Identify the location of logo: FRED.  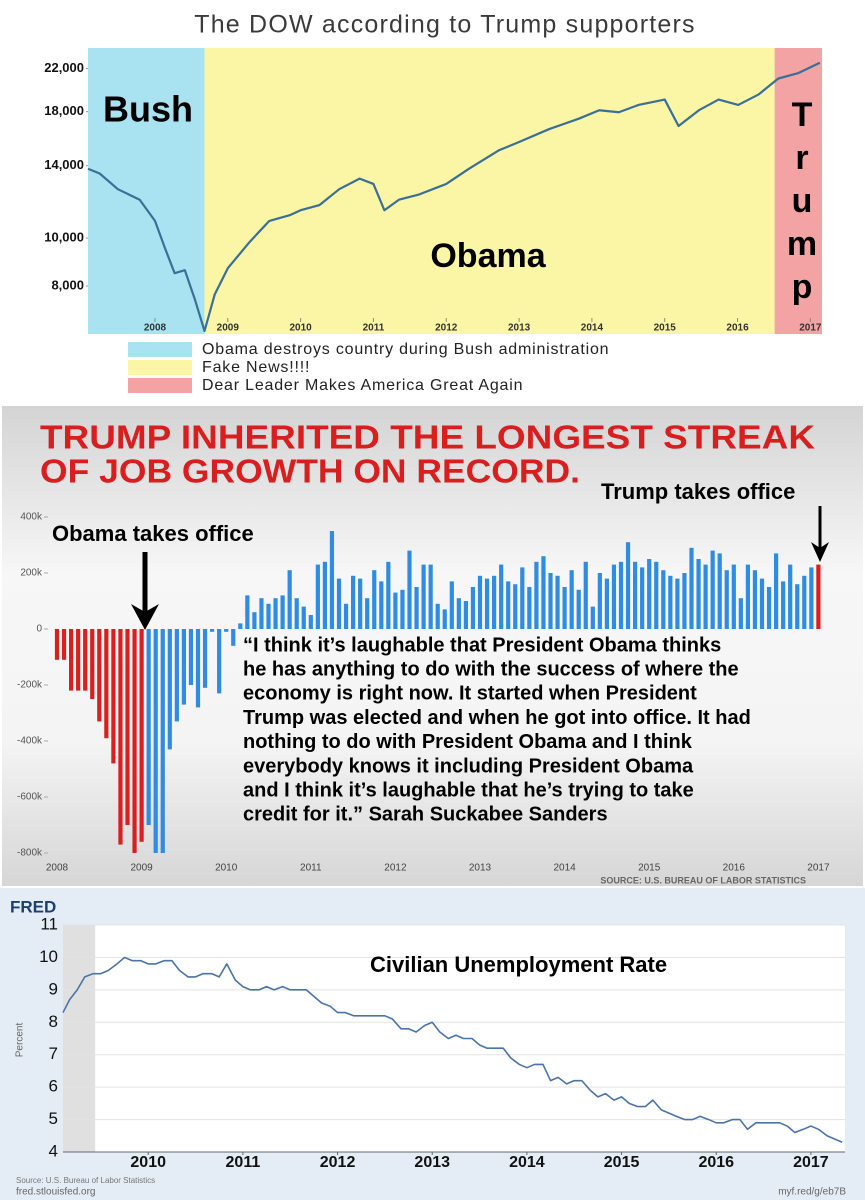
(33, 906).